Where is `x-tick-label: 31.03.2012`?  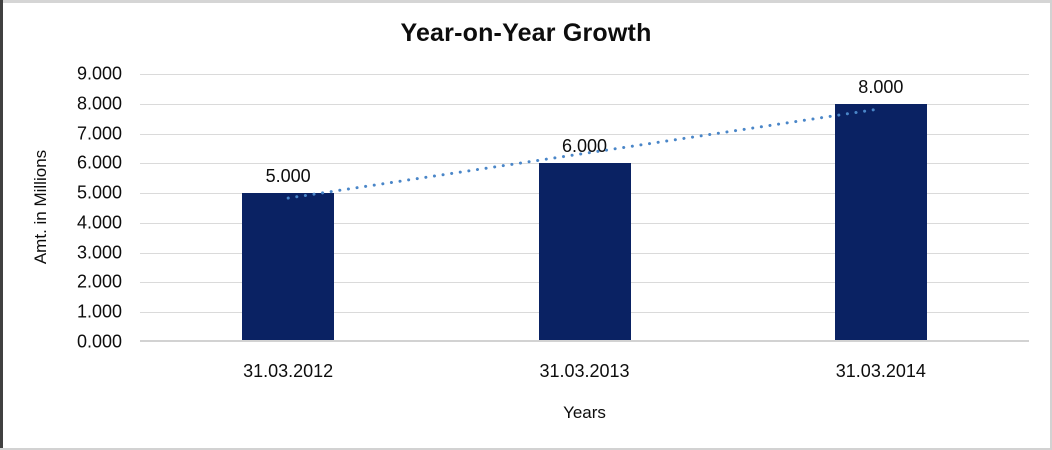 x-tick-label: 31.03.2012 is located at coordinates (288, 371).